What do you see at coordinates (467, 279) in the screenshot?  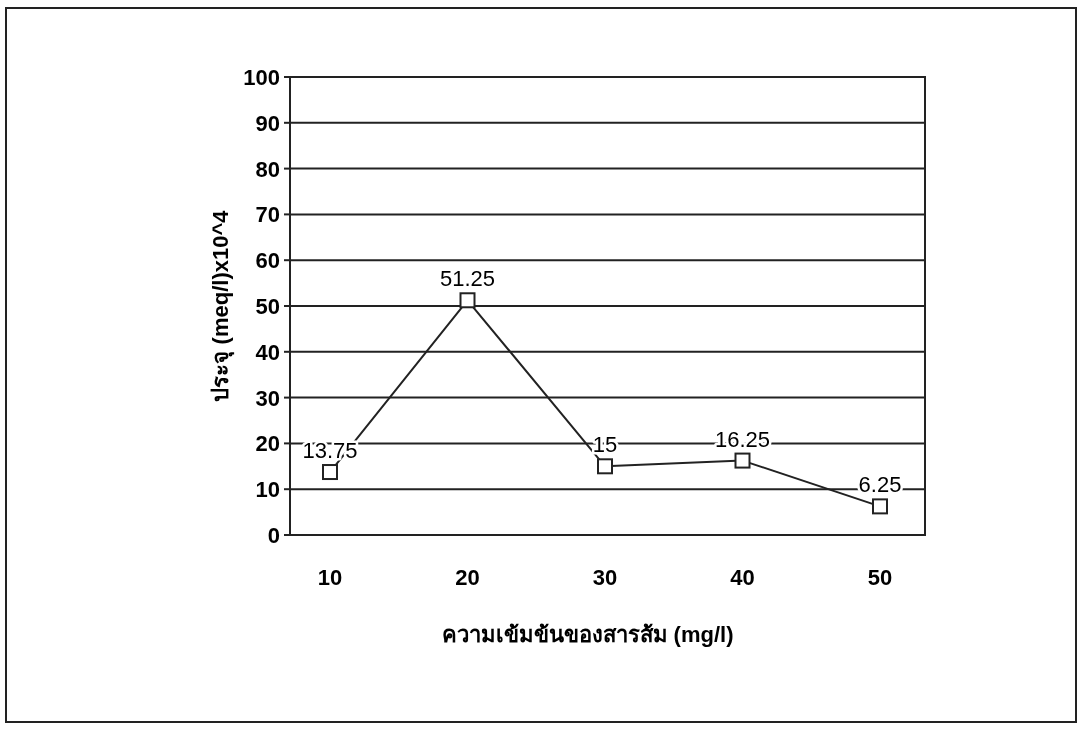 I see `data-label: 51.25` at bounding box center [467, 279].